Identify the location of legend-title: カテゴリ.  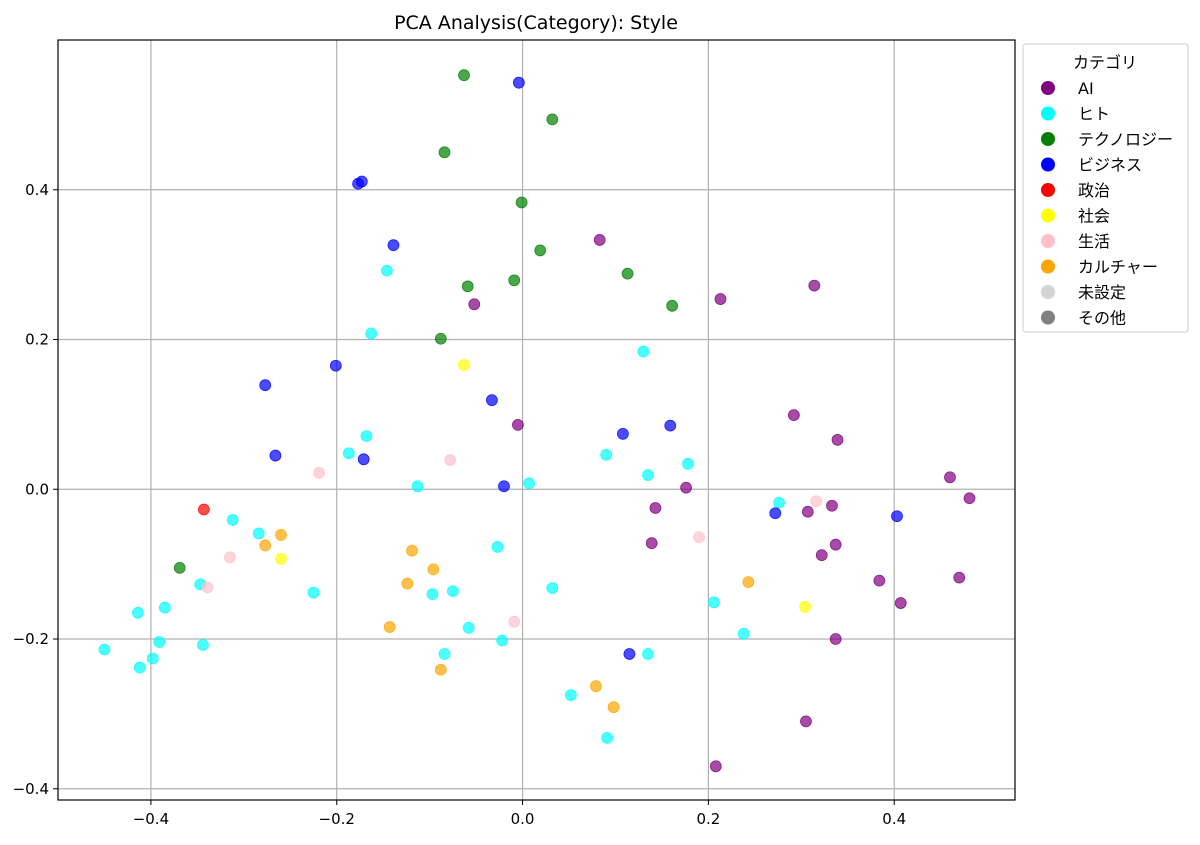
(1105, 62).